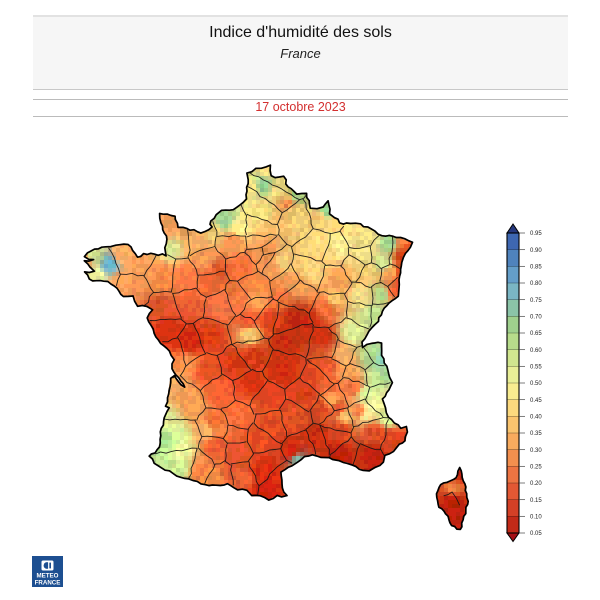 This screenshot has height=600, width=600. Describe the element at coordinates (536, 301) in the screenshot. I see `svg-text: 0.75` at that location.